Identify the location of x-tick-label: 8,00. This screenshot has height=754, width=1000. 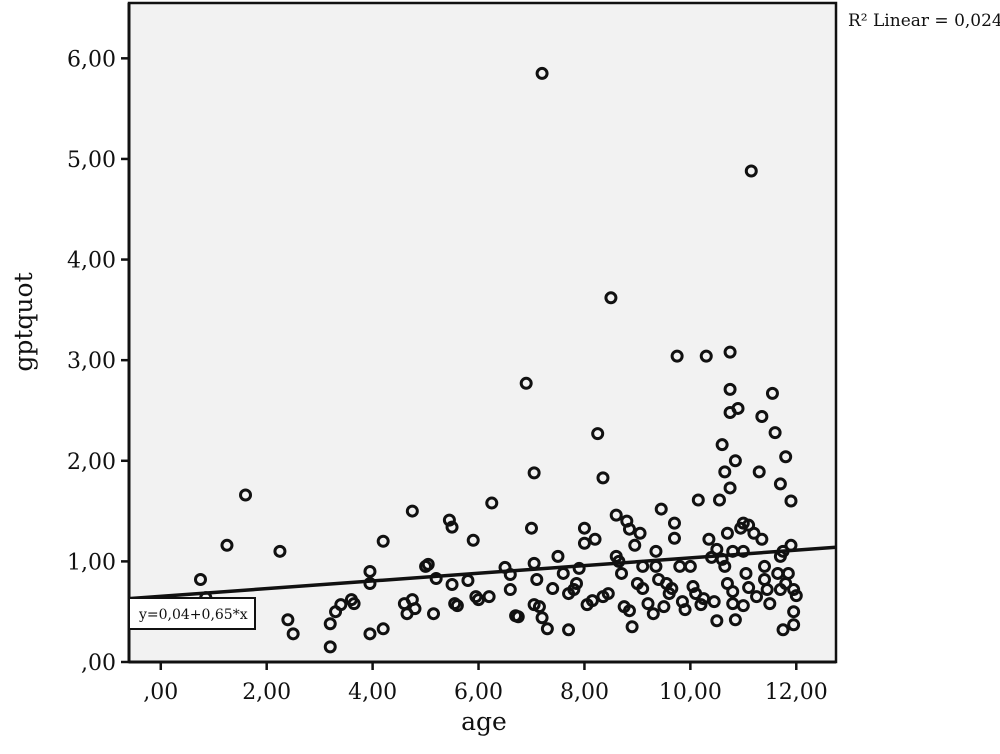
(584, 692).